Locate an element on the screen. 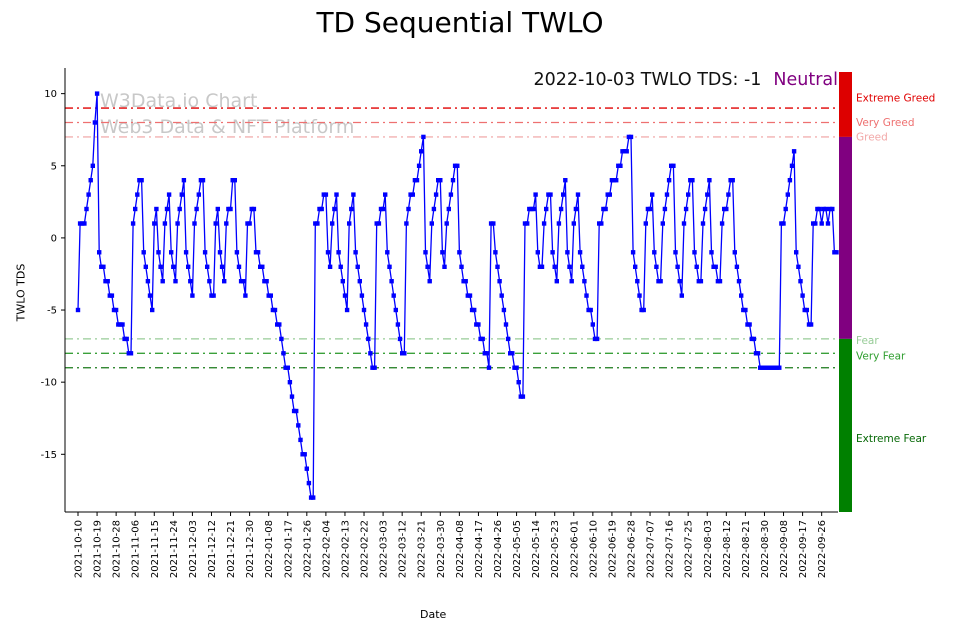 The image size is (962, 633). x-tick-label: 2022-06-10 is located at coordinates (593, 549).